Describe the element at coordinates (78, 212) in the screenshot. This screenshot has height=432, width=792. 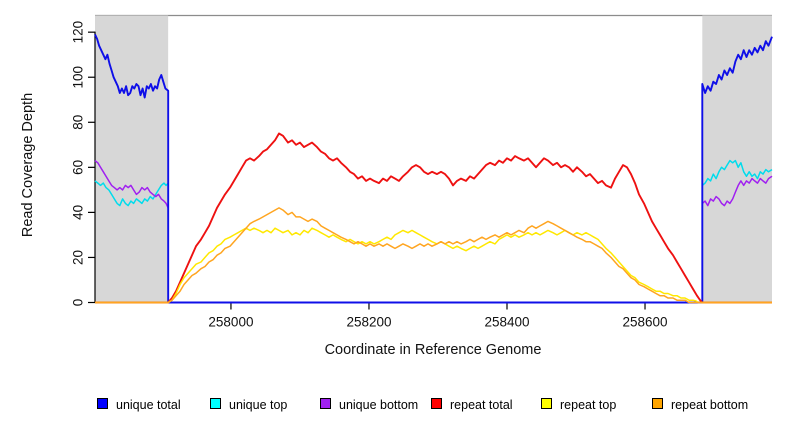
I see `y-tick-label: 40` at that location.